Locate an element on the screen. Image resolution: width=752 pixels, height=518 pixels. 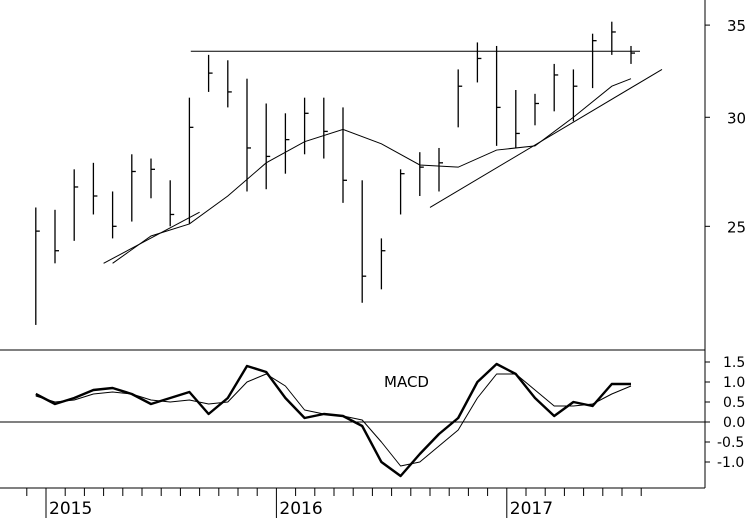
year-label: 2016 is located at coordinates (300, 508).